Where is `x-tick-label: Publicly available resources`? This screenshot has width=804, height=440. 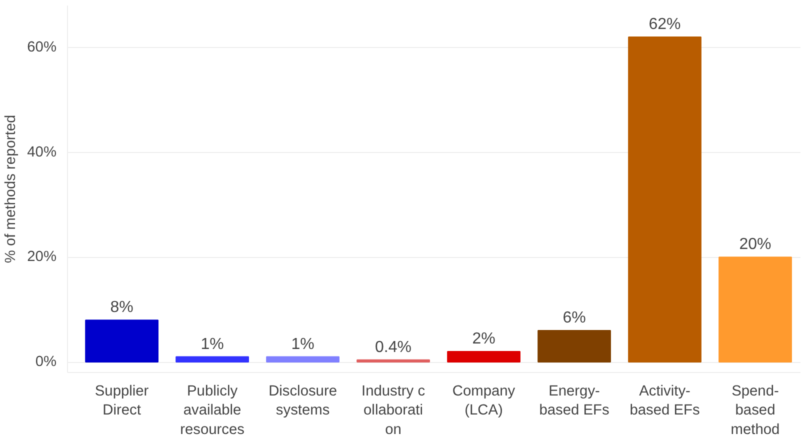
x-tick-label: Publicly available resources is located at coordinates (212, 411).